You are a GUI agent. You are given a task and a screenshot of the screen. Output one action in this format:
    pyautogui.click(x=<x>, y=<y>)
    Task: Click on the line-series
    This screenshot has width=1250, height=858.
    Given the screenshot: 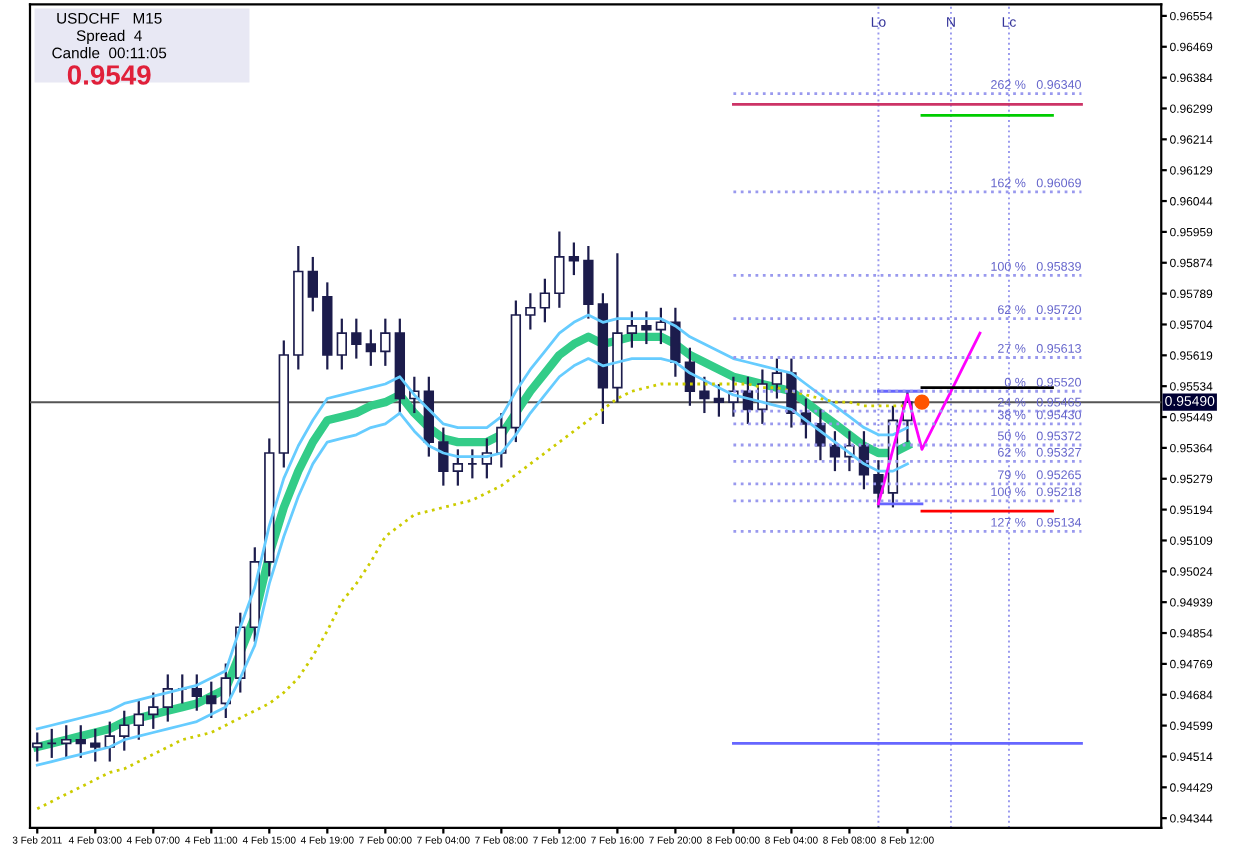 What is the action you would take?
    pyautogui.click(x=929, y=418)
    